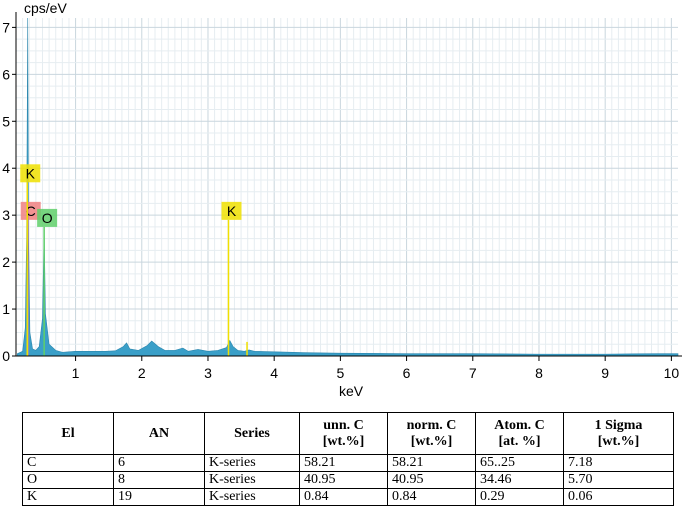  I want to click on header-el: El, so click(68, 433).